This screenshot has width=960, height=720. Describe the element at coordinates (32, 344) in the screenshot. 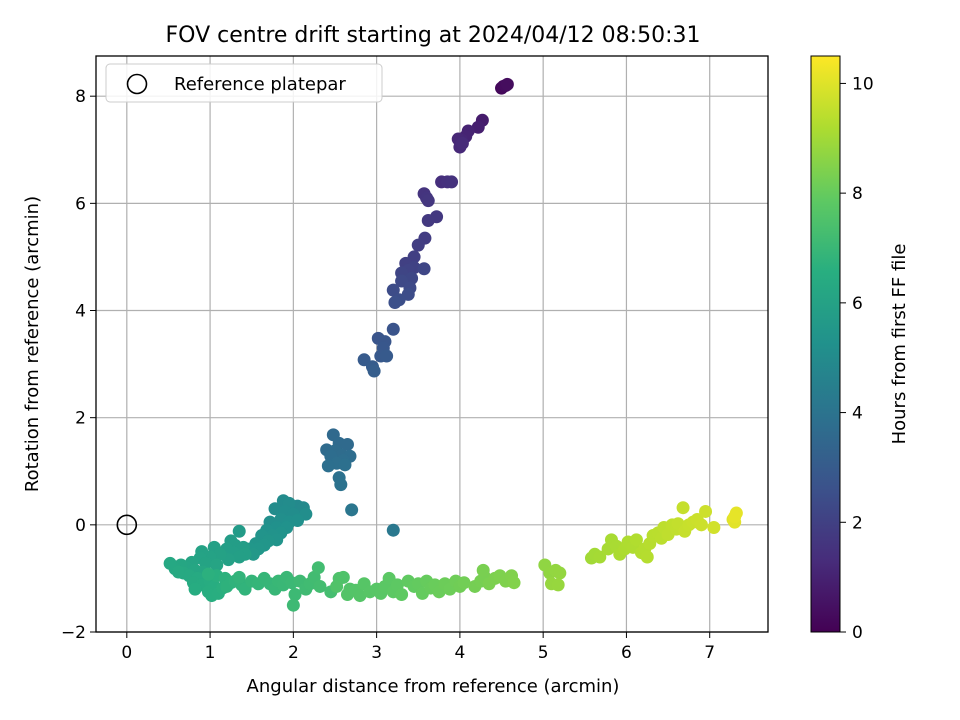

I see `y-axis-label: Rotation from reference (arcmin)` at that location.